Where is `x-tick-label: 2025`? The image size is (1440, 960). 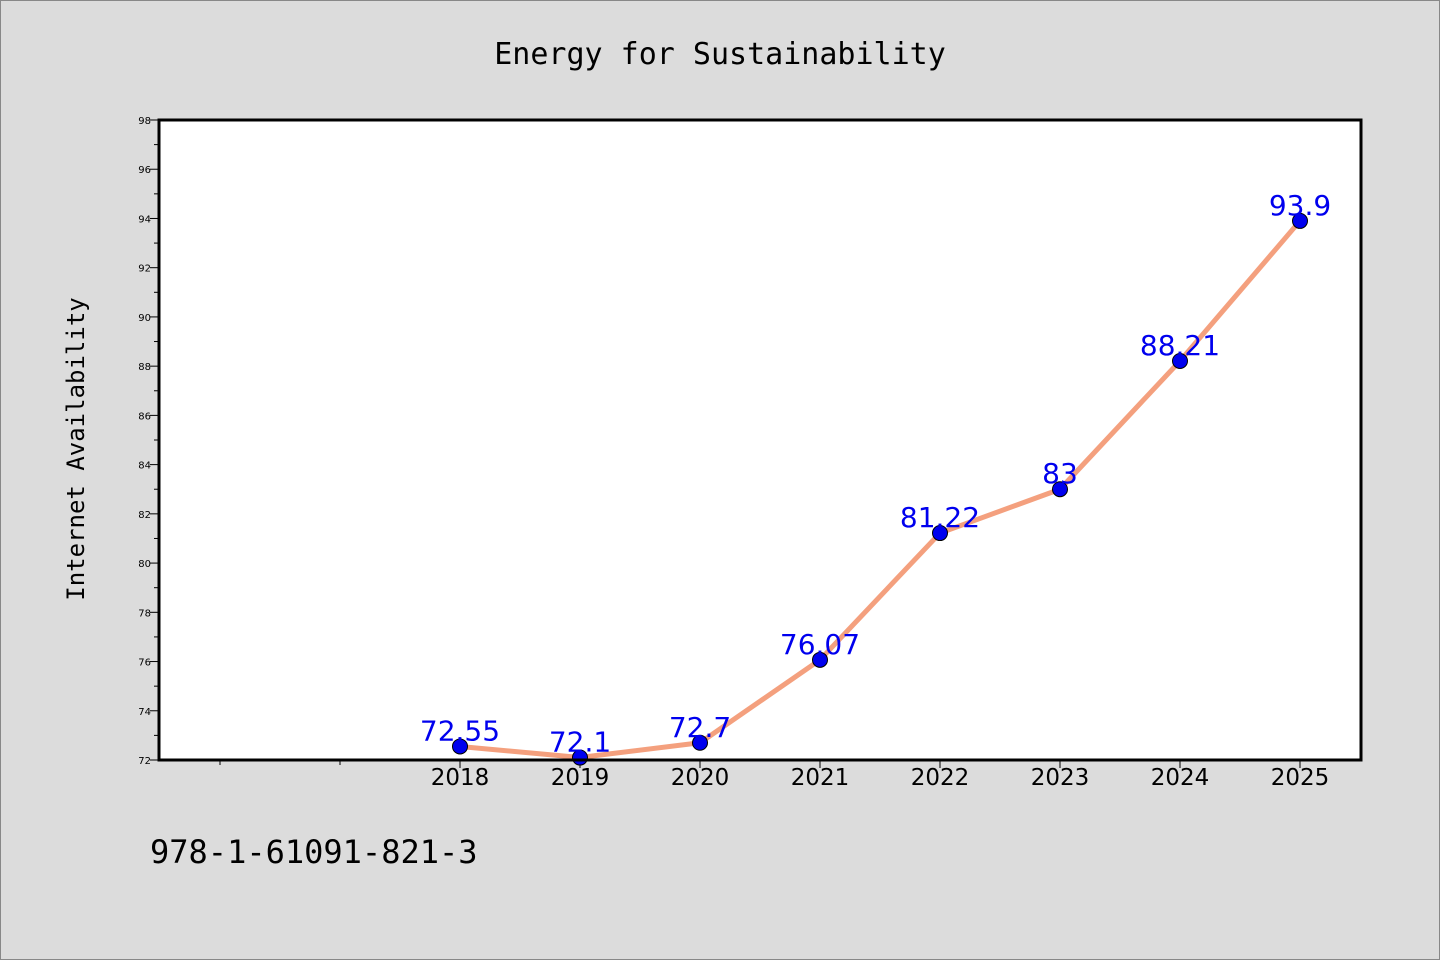
x-tick-label: 2025 is located at coordinates (1300, 778).